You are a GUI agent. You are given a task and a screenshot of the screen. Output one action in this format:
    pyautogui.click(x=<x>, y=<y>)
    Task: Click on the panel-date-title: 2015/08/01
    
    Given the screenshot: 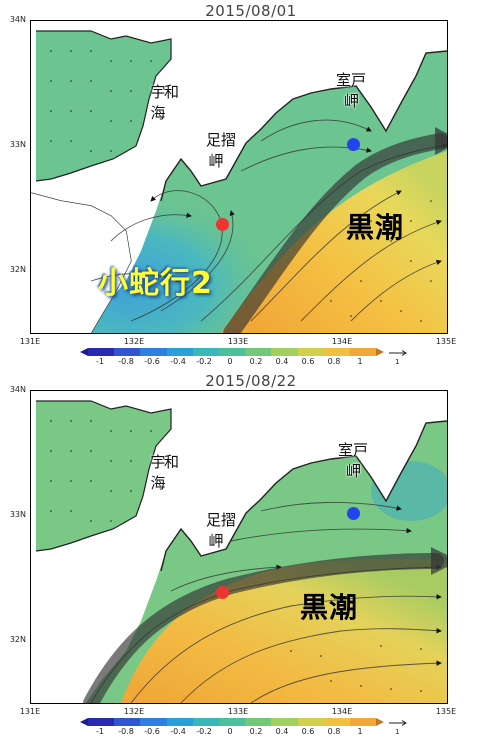 What is the action you would take?
    pyautogui.click(x=251, y=11)
    